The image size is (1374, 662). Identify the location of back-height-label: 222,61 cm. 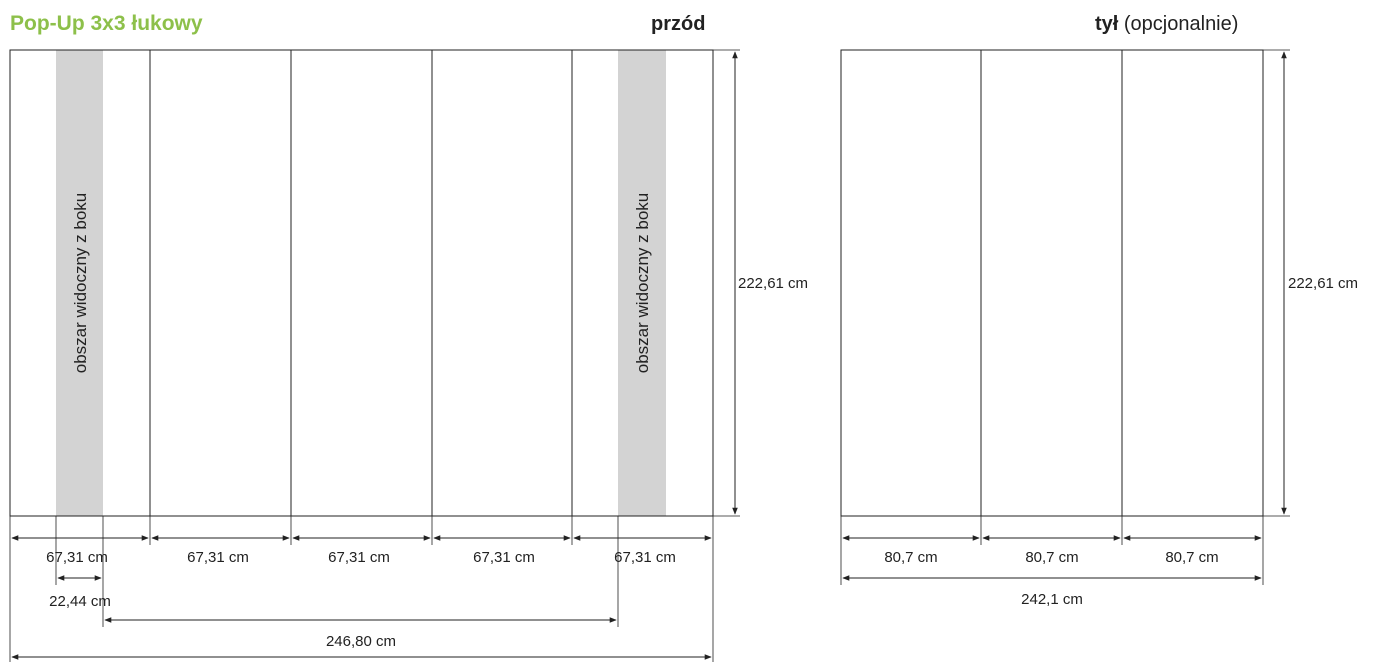
(1323, 283).